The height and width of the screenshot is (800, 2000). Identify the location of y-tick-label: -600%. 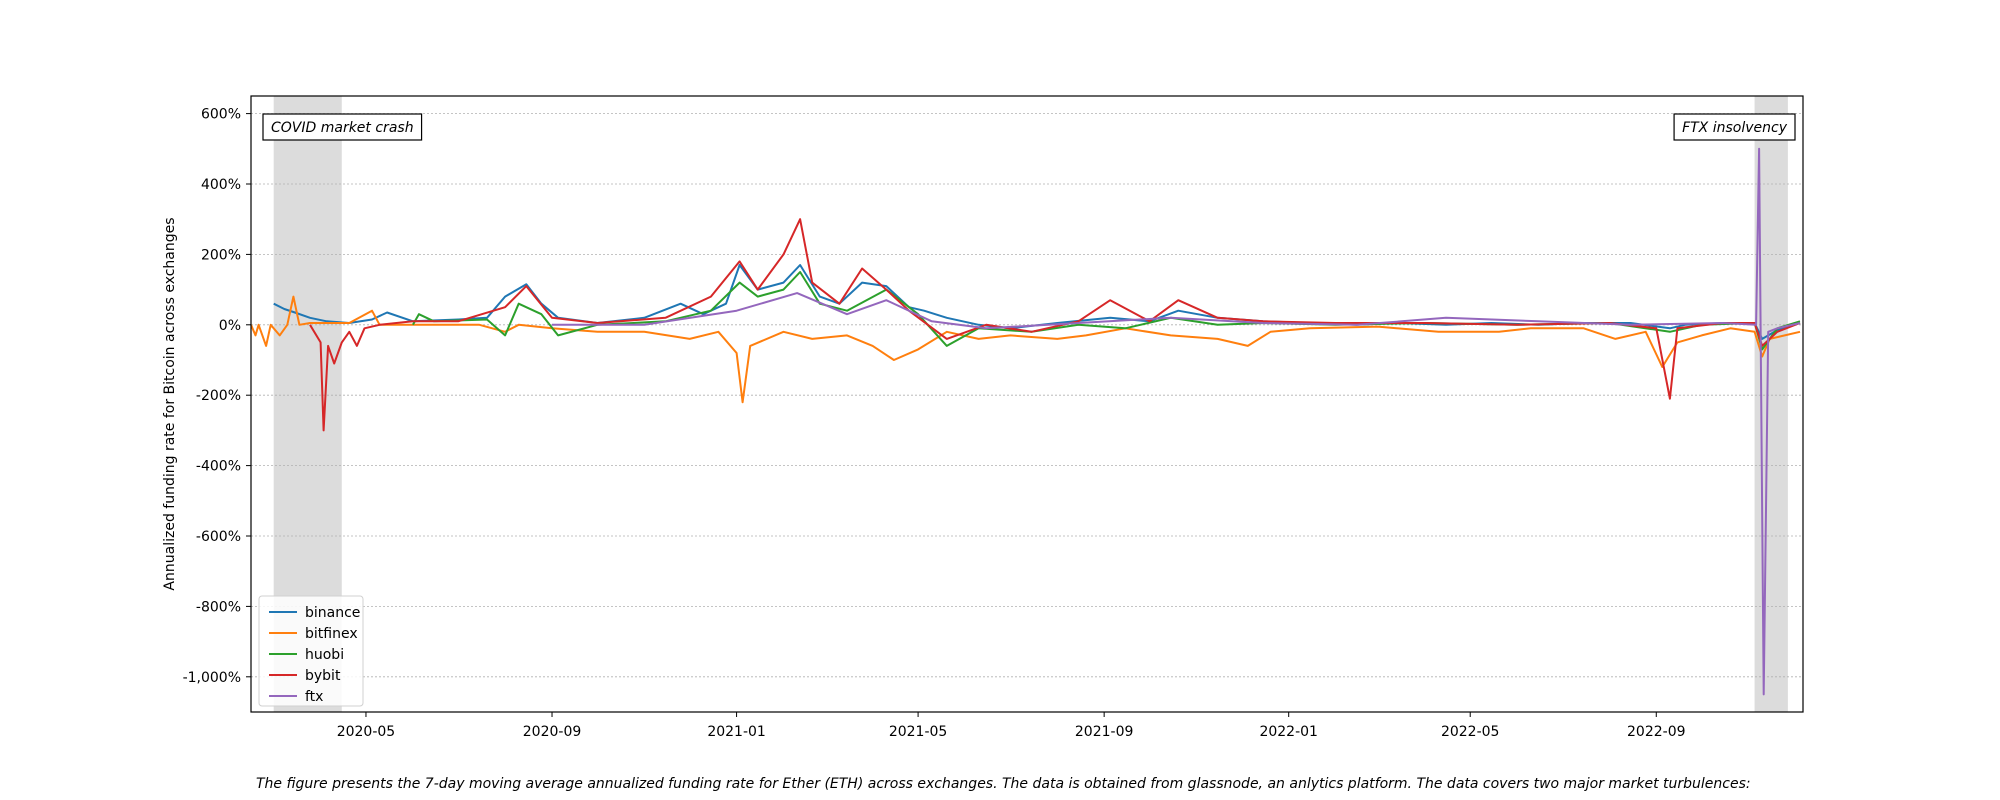
(218, 537).